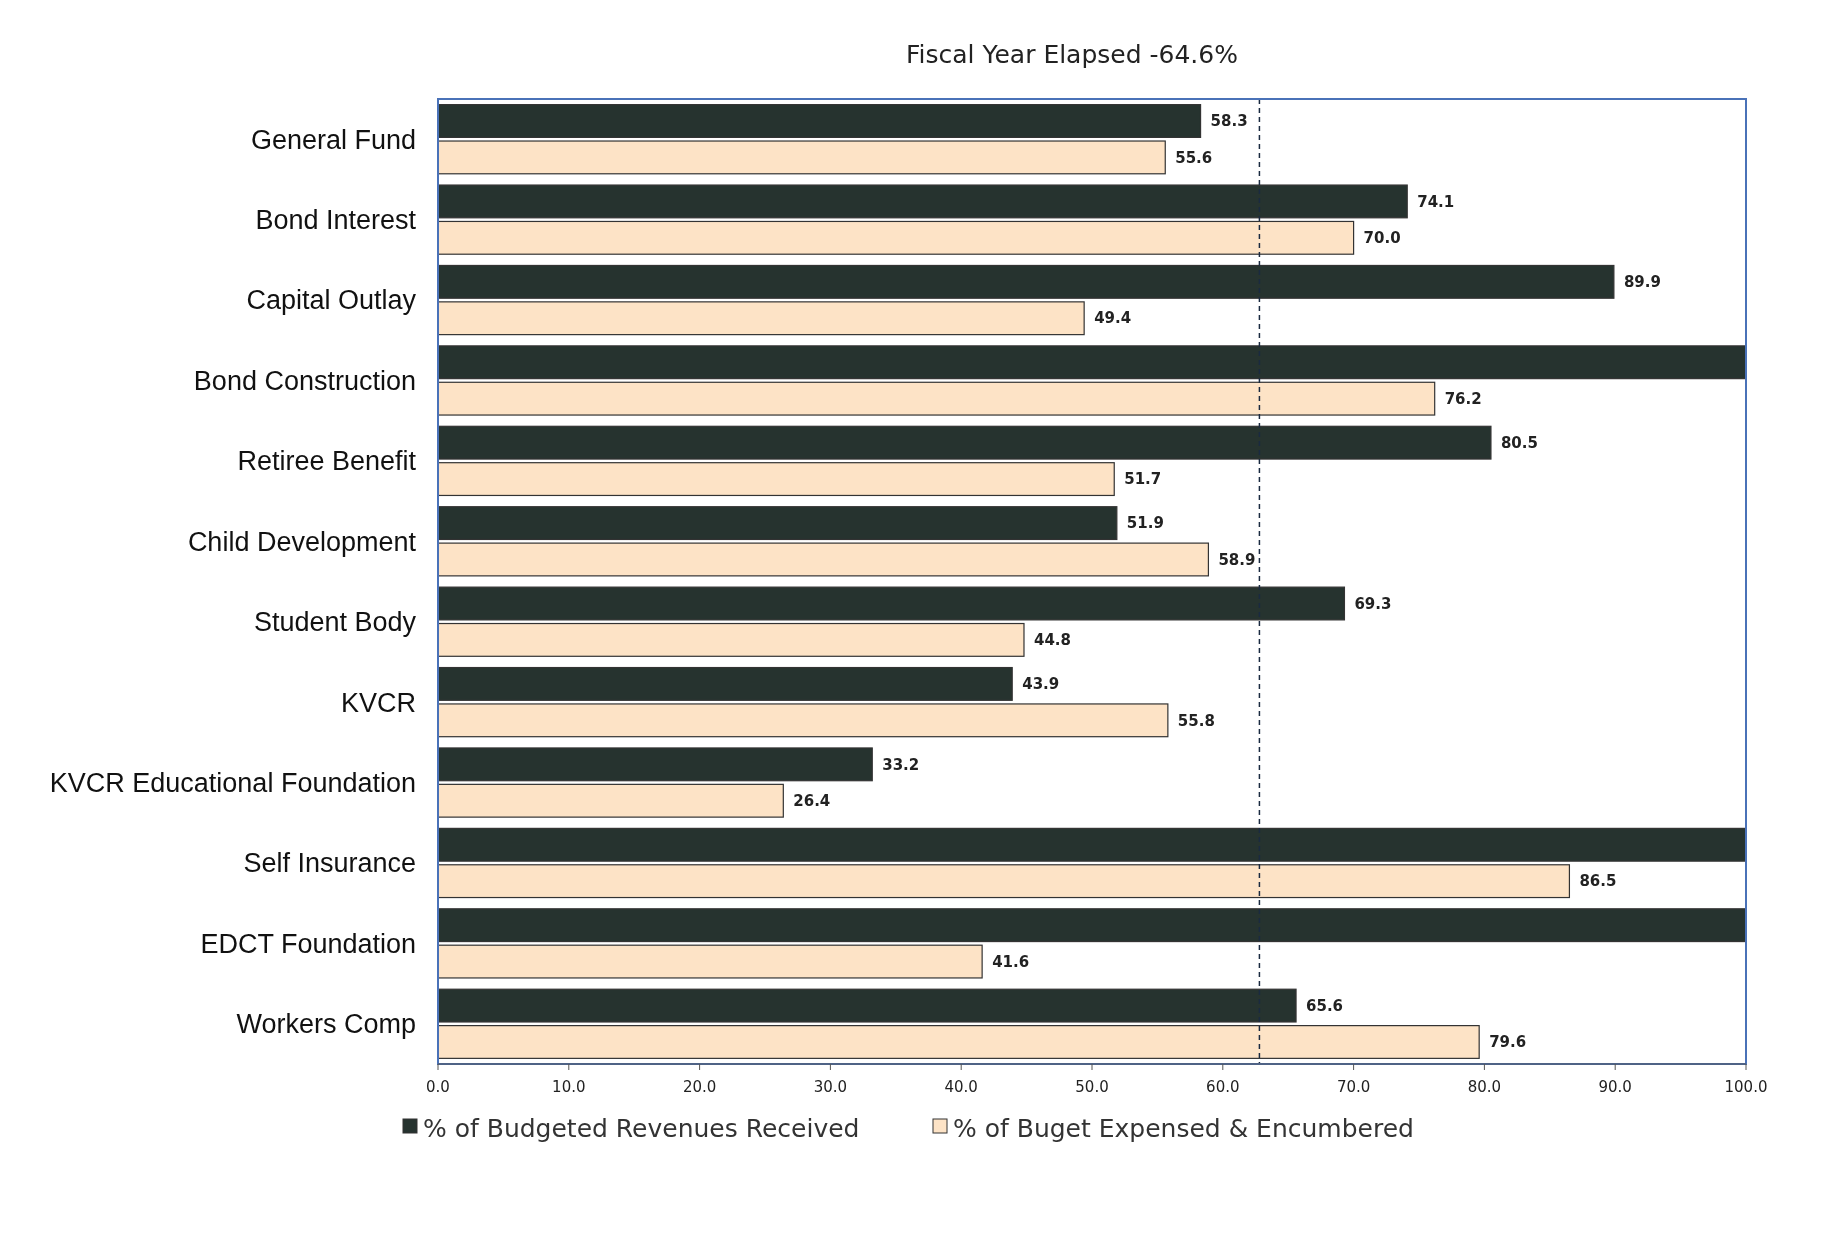 The width and height of the screenshot is (1823, 1242). Describe the element at coordinates (641, 1128) in the screenshot. I see `legend-label: % of Budgeted Revenues Received` at that location.